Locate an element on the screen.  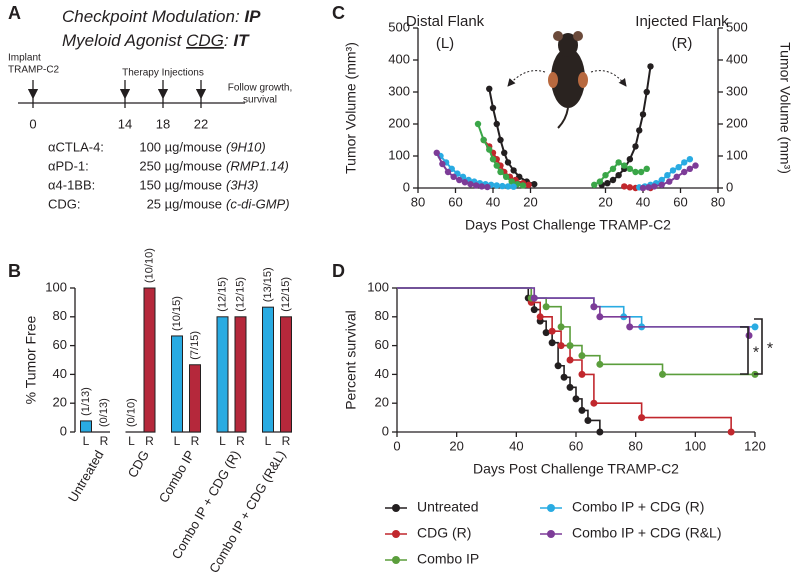
x-tick-label: Untreated is located at coordinates (86, 476).